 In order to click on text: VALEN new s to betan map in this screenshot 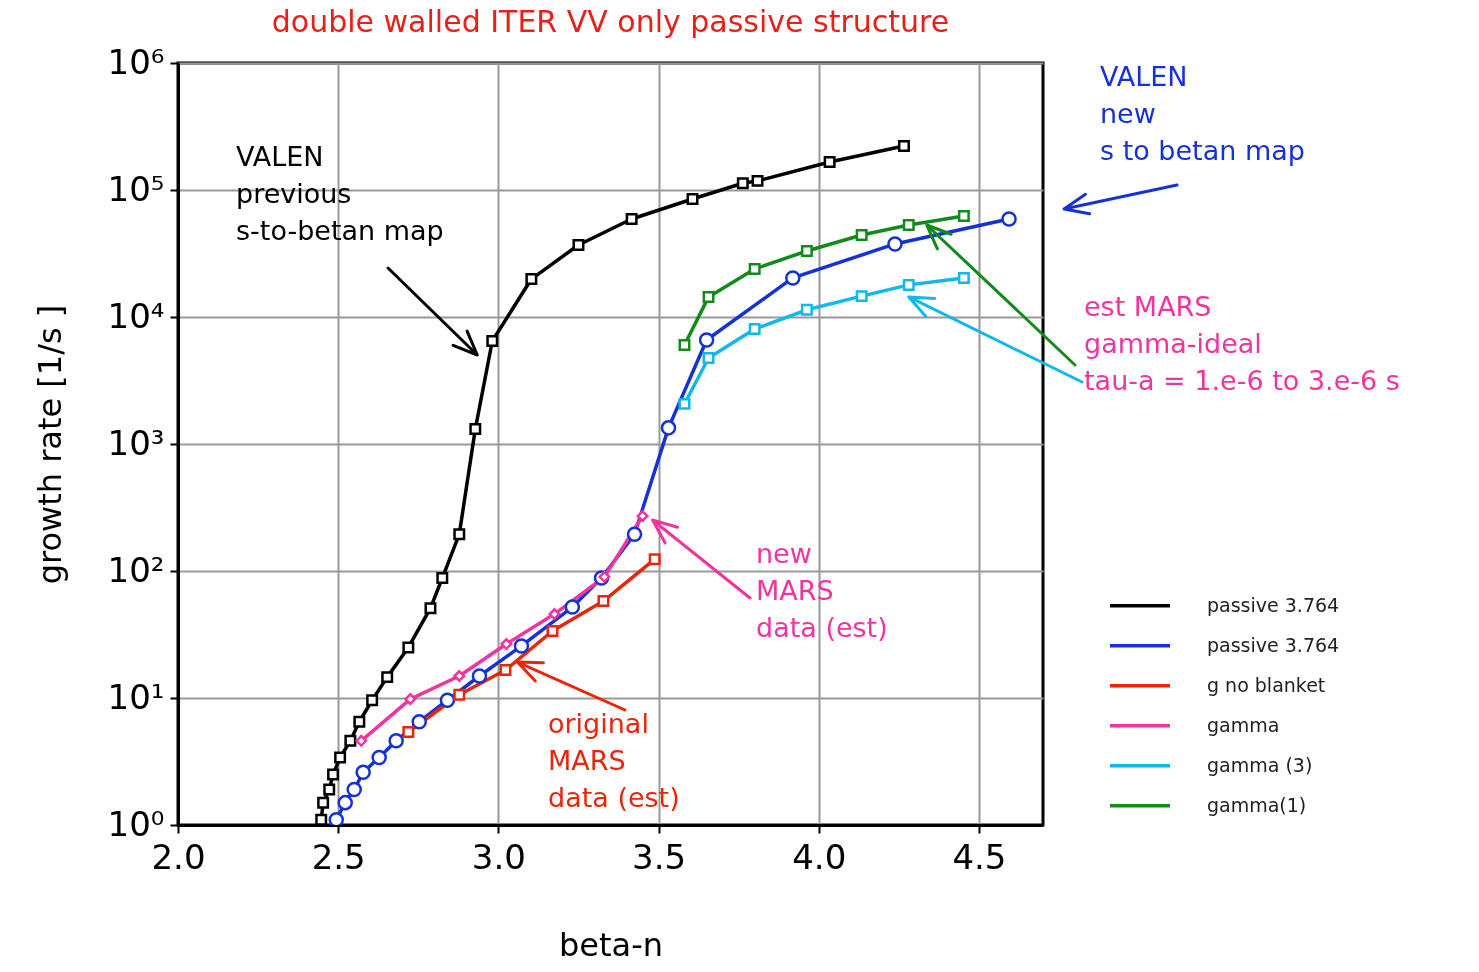, I will do `click(1202, 113)`.